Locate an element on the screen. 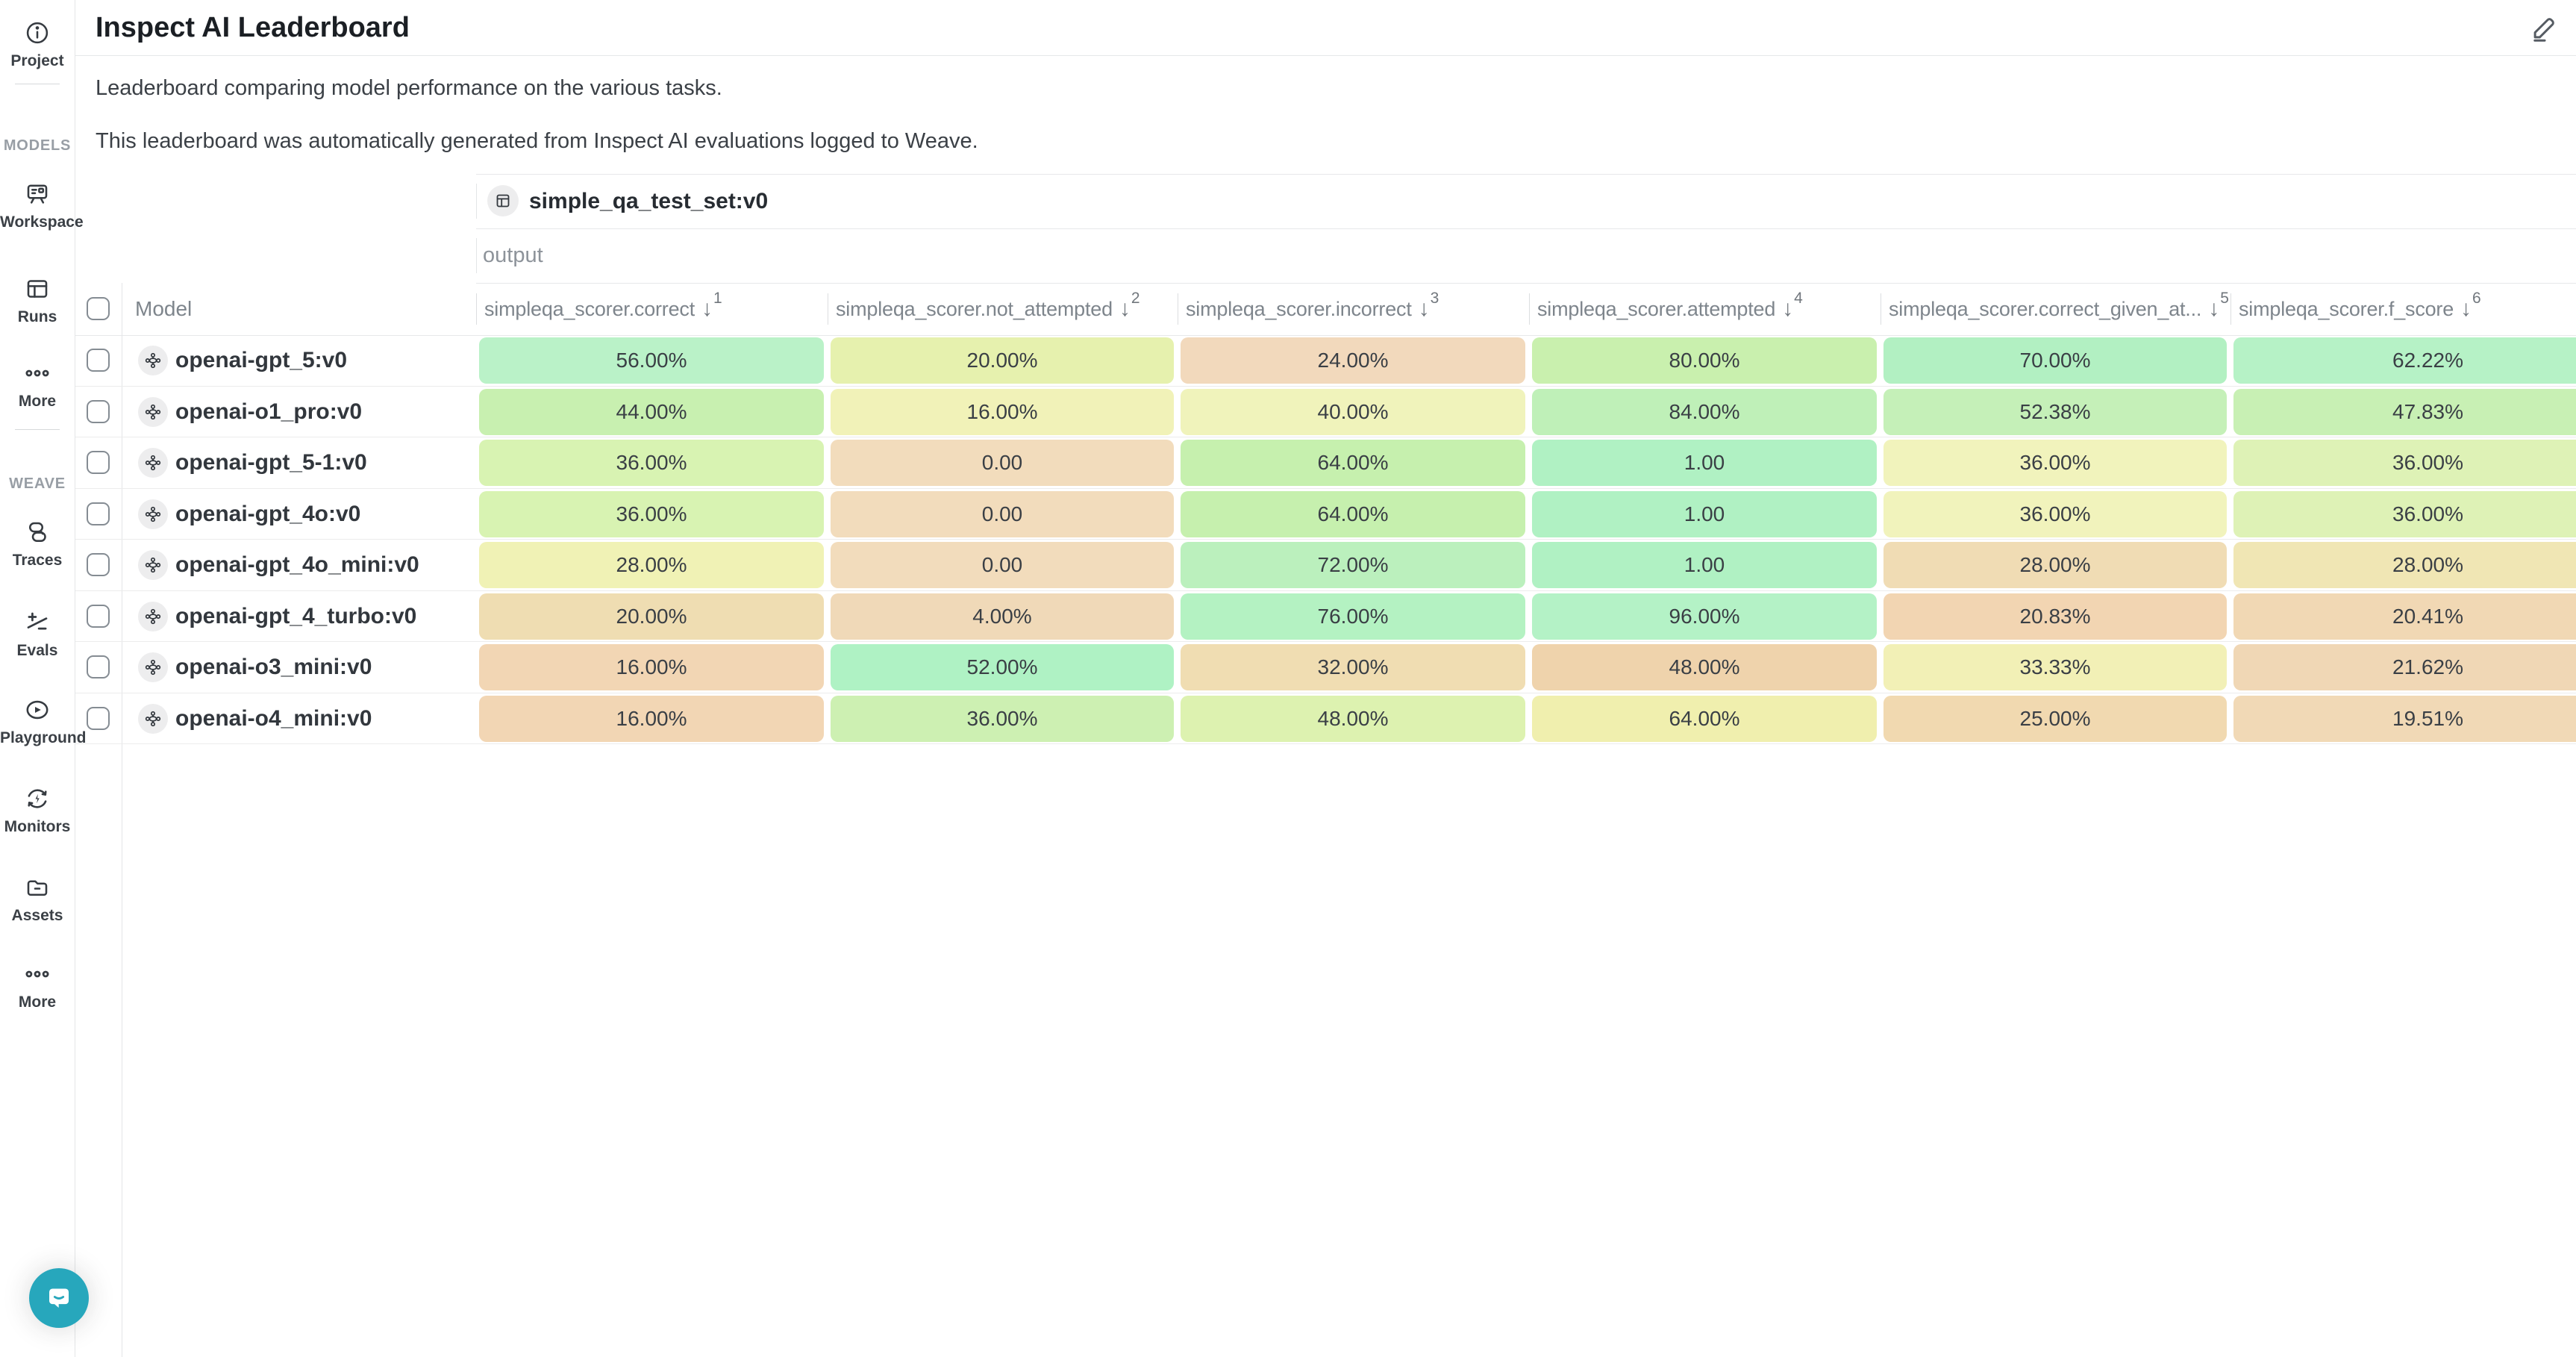 This screenshot has height=1357, width=2576. sidebar-item-workspace: Workspace is located at coordinates (42, 206).